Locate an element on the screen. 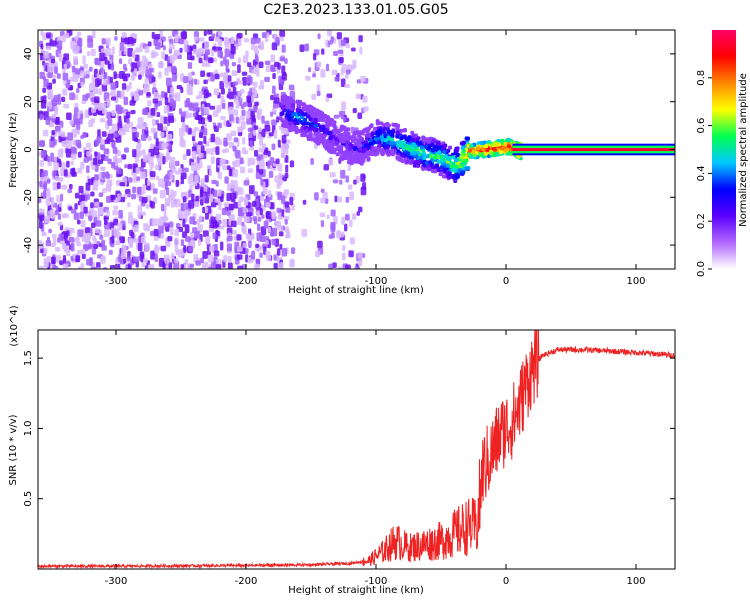 Image resolution: width=750 pixels, height=600 pixels. colorbar-tick-label: 0.0 is located at coordinates (701, 269).